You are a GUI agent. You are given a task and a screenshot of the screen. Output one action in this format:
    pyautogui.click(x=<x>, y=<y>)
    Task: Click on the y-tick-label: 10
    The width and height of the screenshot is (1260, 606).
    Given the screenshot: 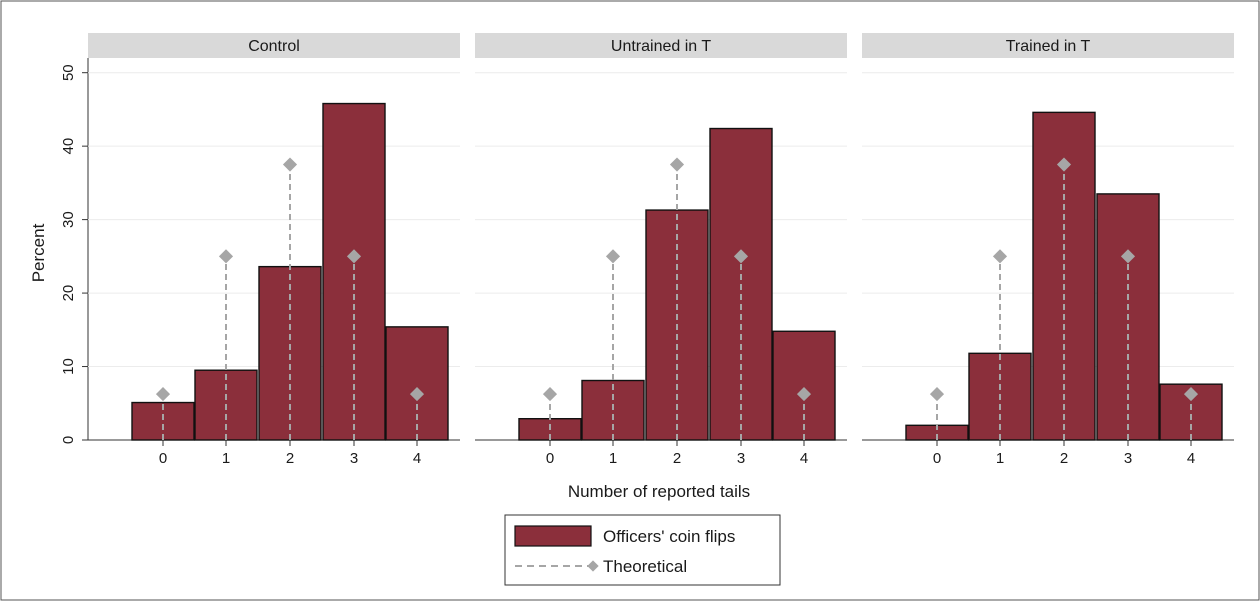 What is the action you would take?
    pyautogui.click(x=68, y=366)
    